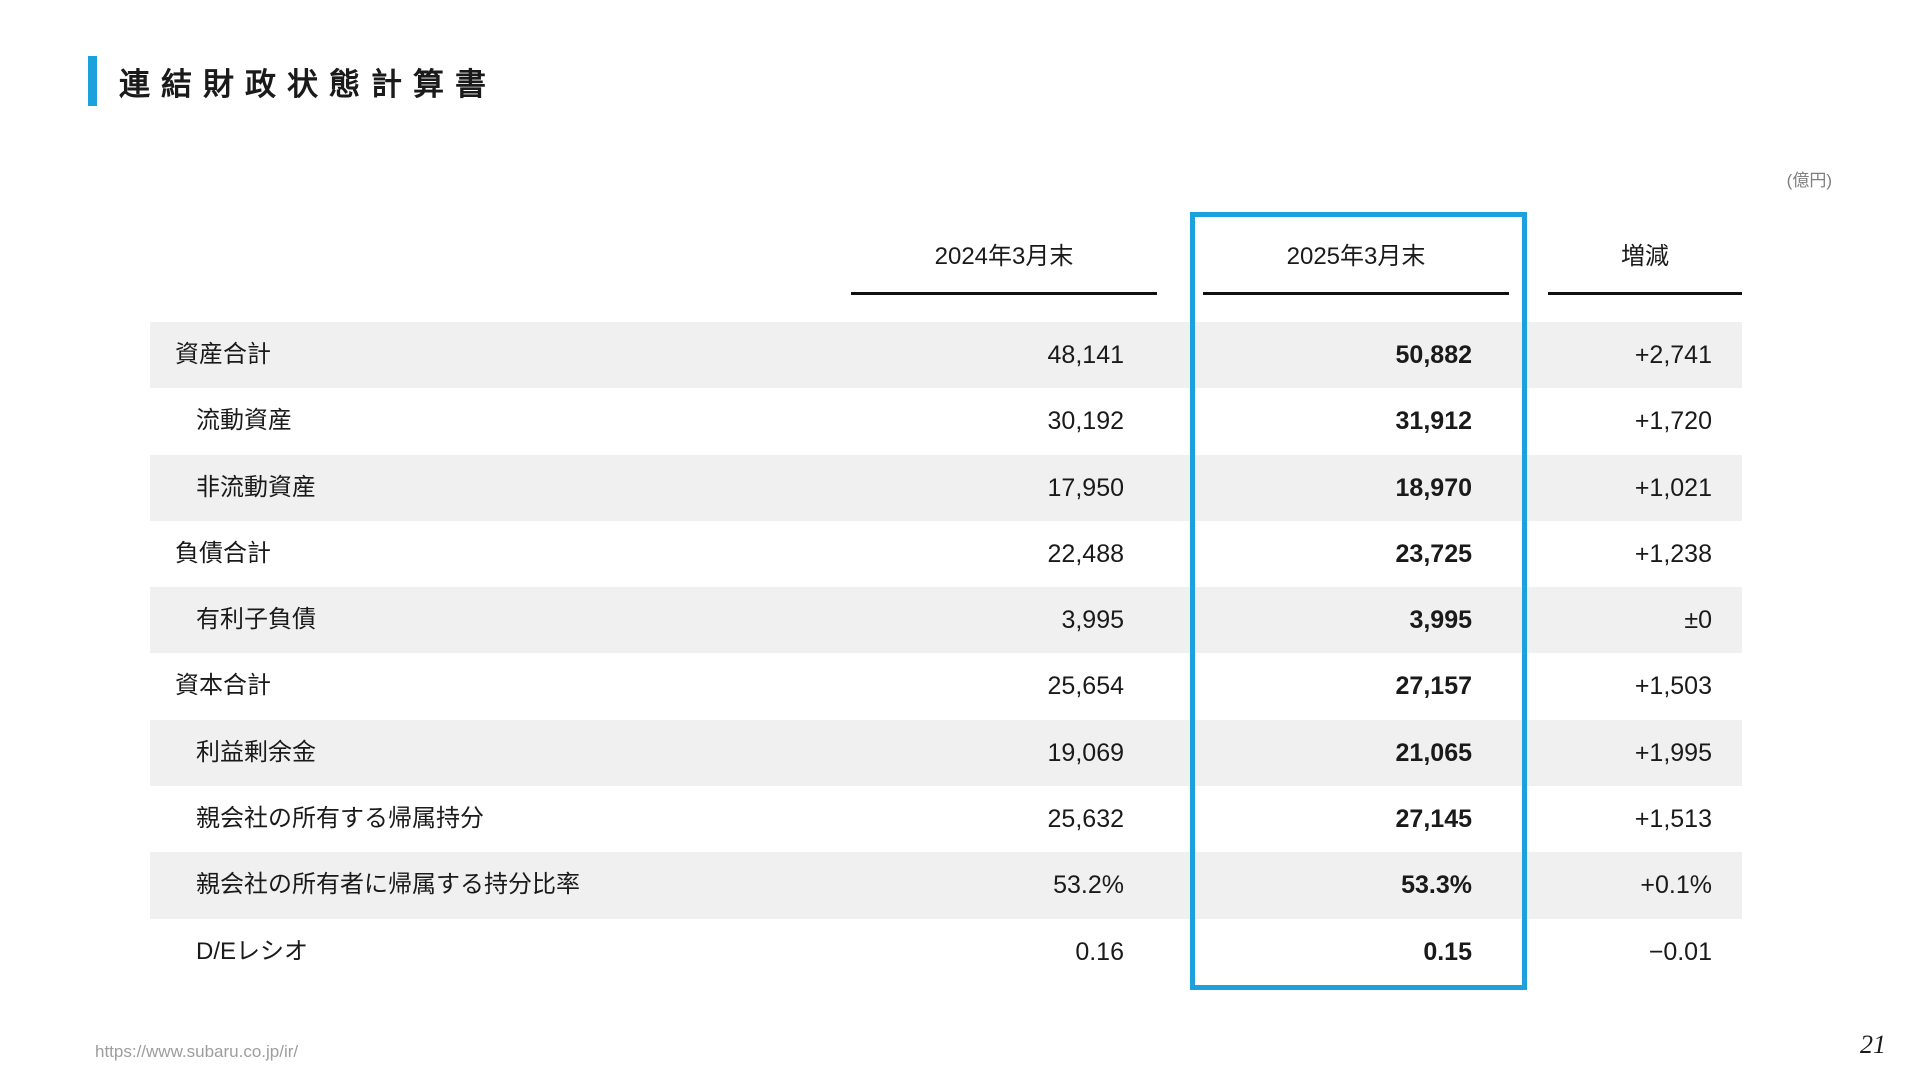 This screenshot has height=1080, width=1920. What do you see at coordinates (1673, 819) in the screenshot?
I see `value-change: +1,513` at bounding box center [1673, 819].